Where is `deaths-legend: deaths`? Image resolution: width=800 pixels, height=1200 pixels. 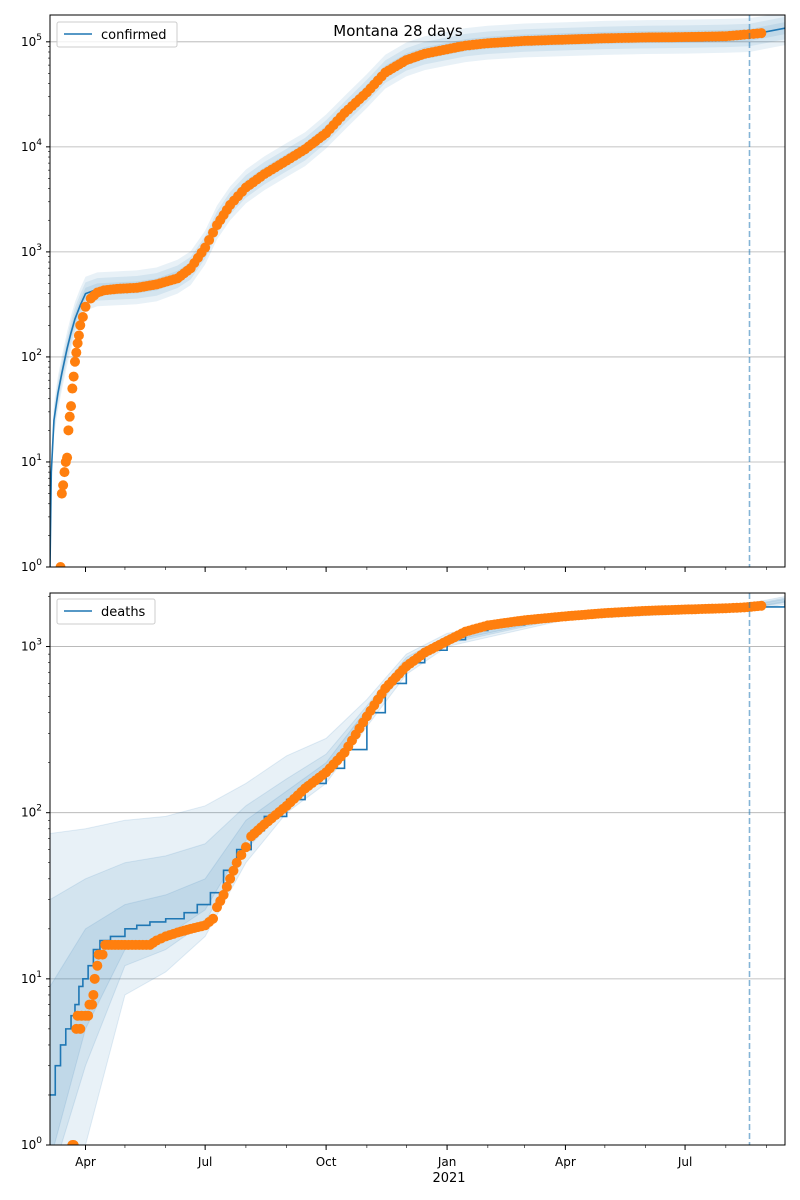 deaths-legend: deaths is located at coordinates (106, 611).